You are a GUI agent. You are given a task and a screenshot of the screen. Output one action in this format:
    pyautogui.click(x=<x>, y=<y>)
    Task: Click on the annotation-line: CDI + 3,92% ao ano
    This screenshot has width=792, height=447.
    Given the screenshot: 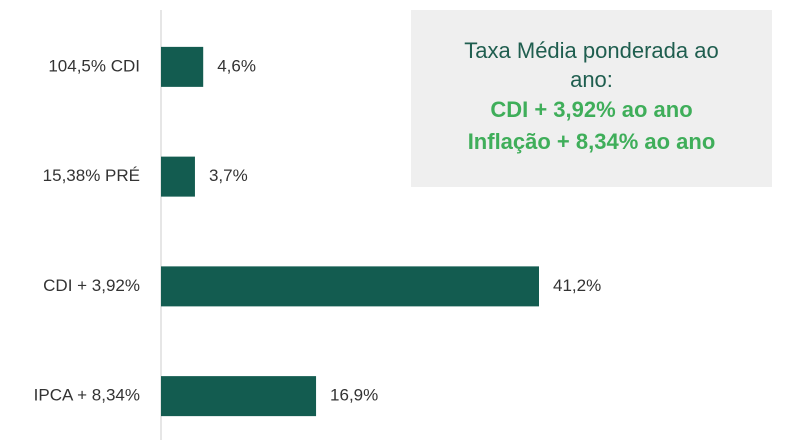 What is the action you would take?
    pyautogui.click(x=591, y=109)
    